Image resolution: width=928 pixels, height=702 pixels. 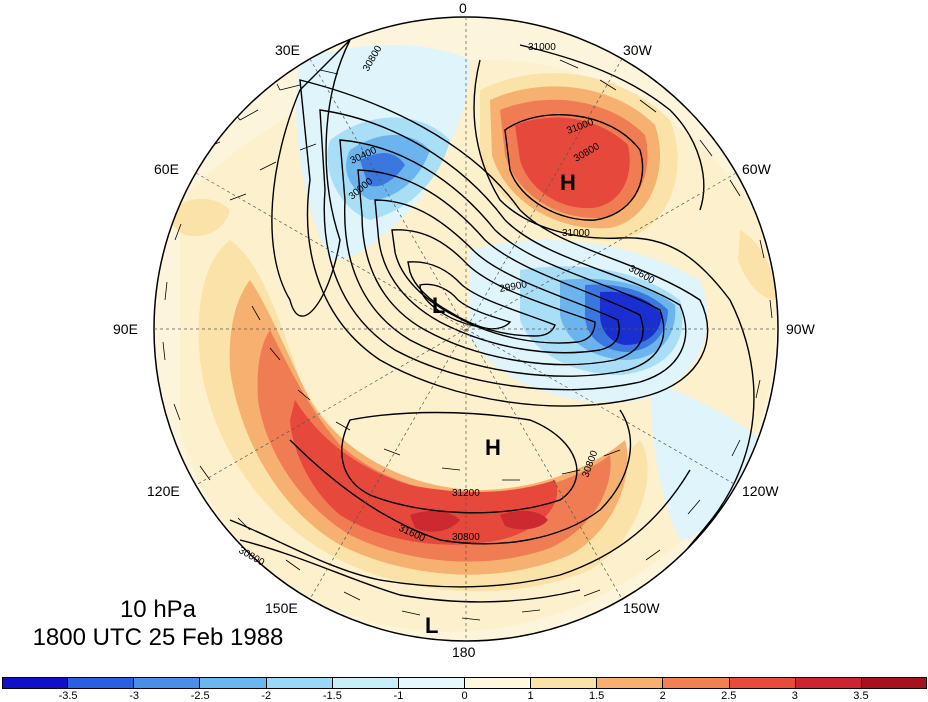 I want to click on lon-label-0: 0, so click(x=463, y=8).